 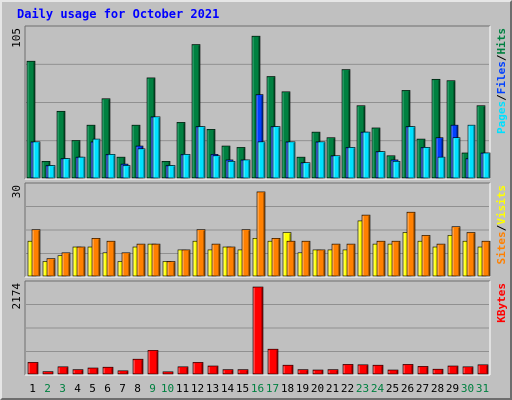 I want to click on bar-sites-30-fill, so click(x=471, y=254).